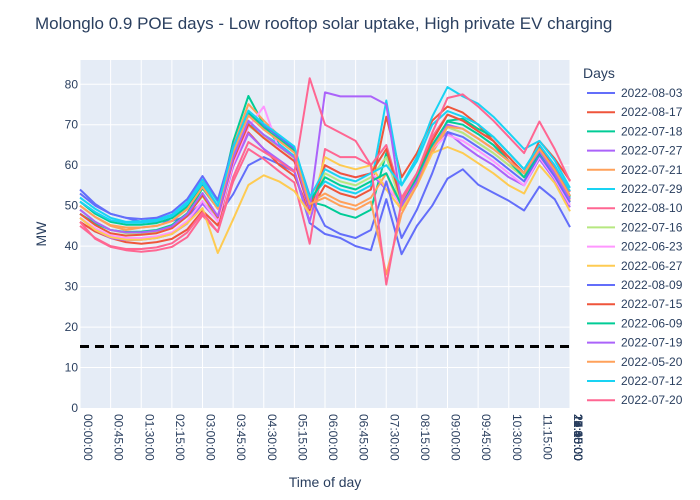 The width and height of the screenshot is (700, 500). I want to click on x-tick-label: 19:30:00, so click(578, 437).